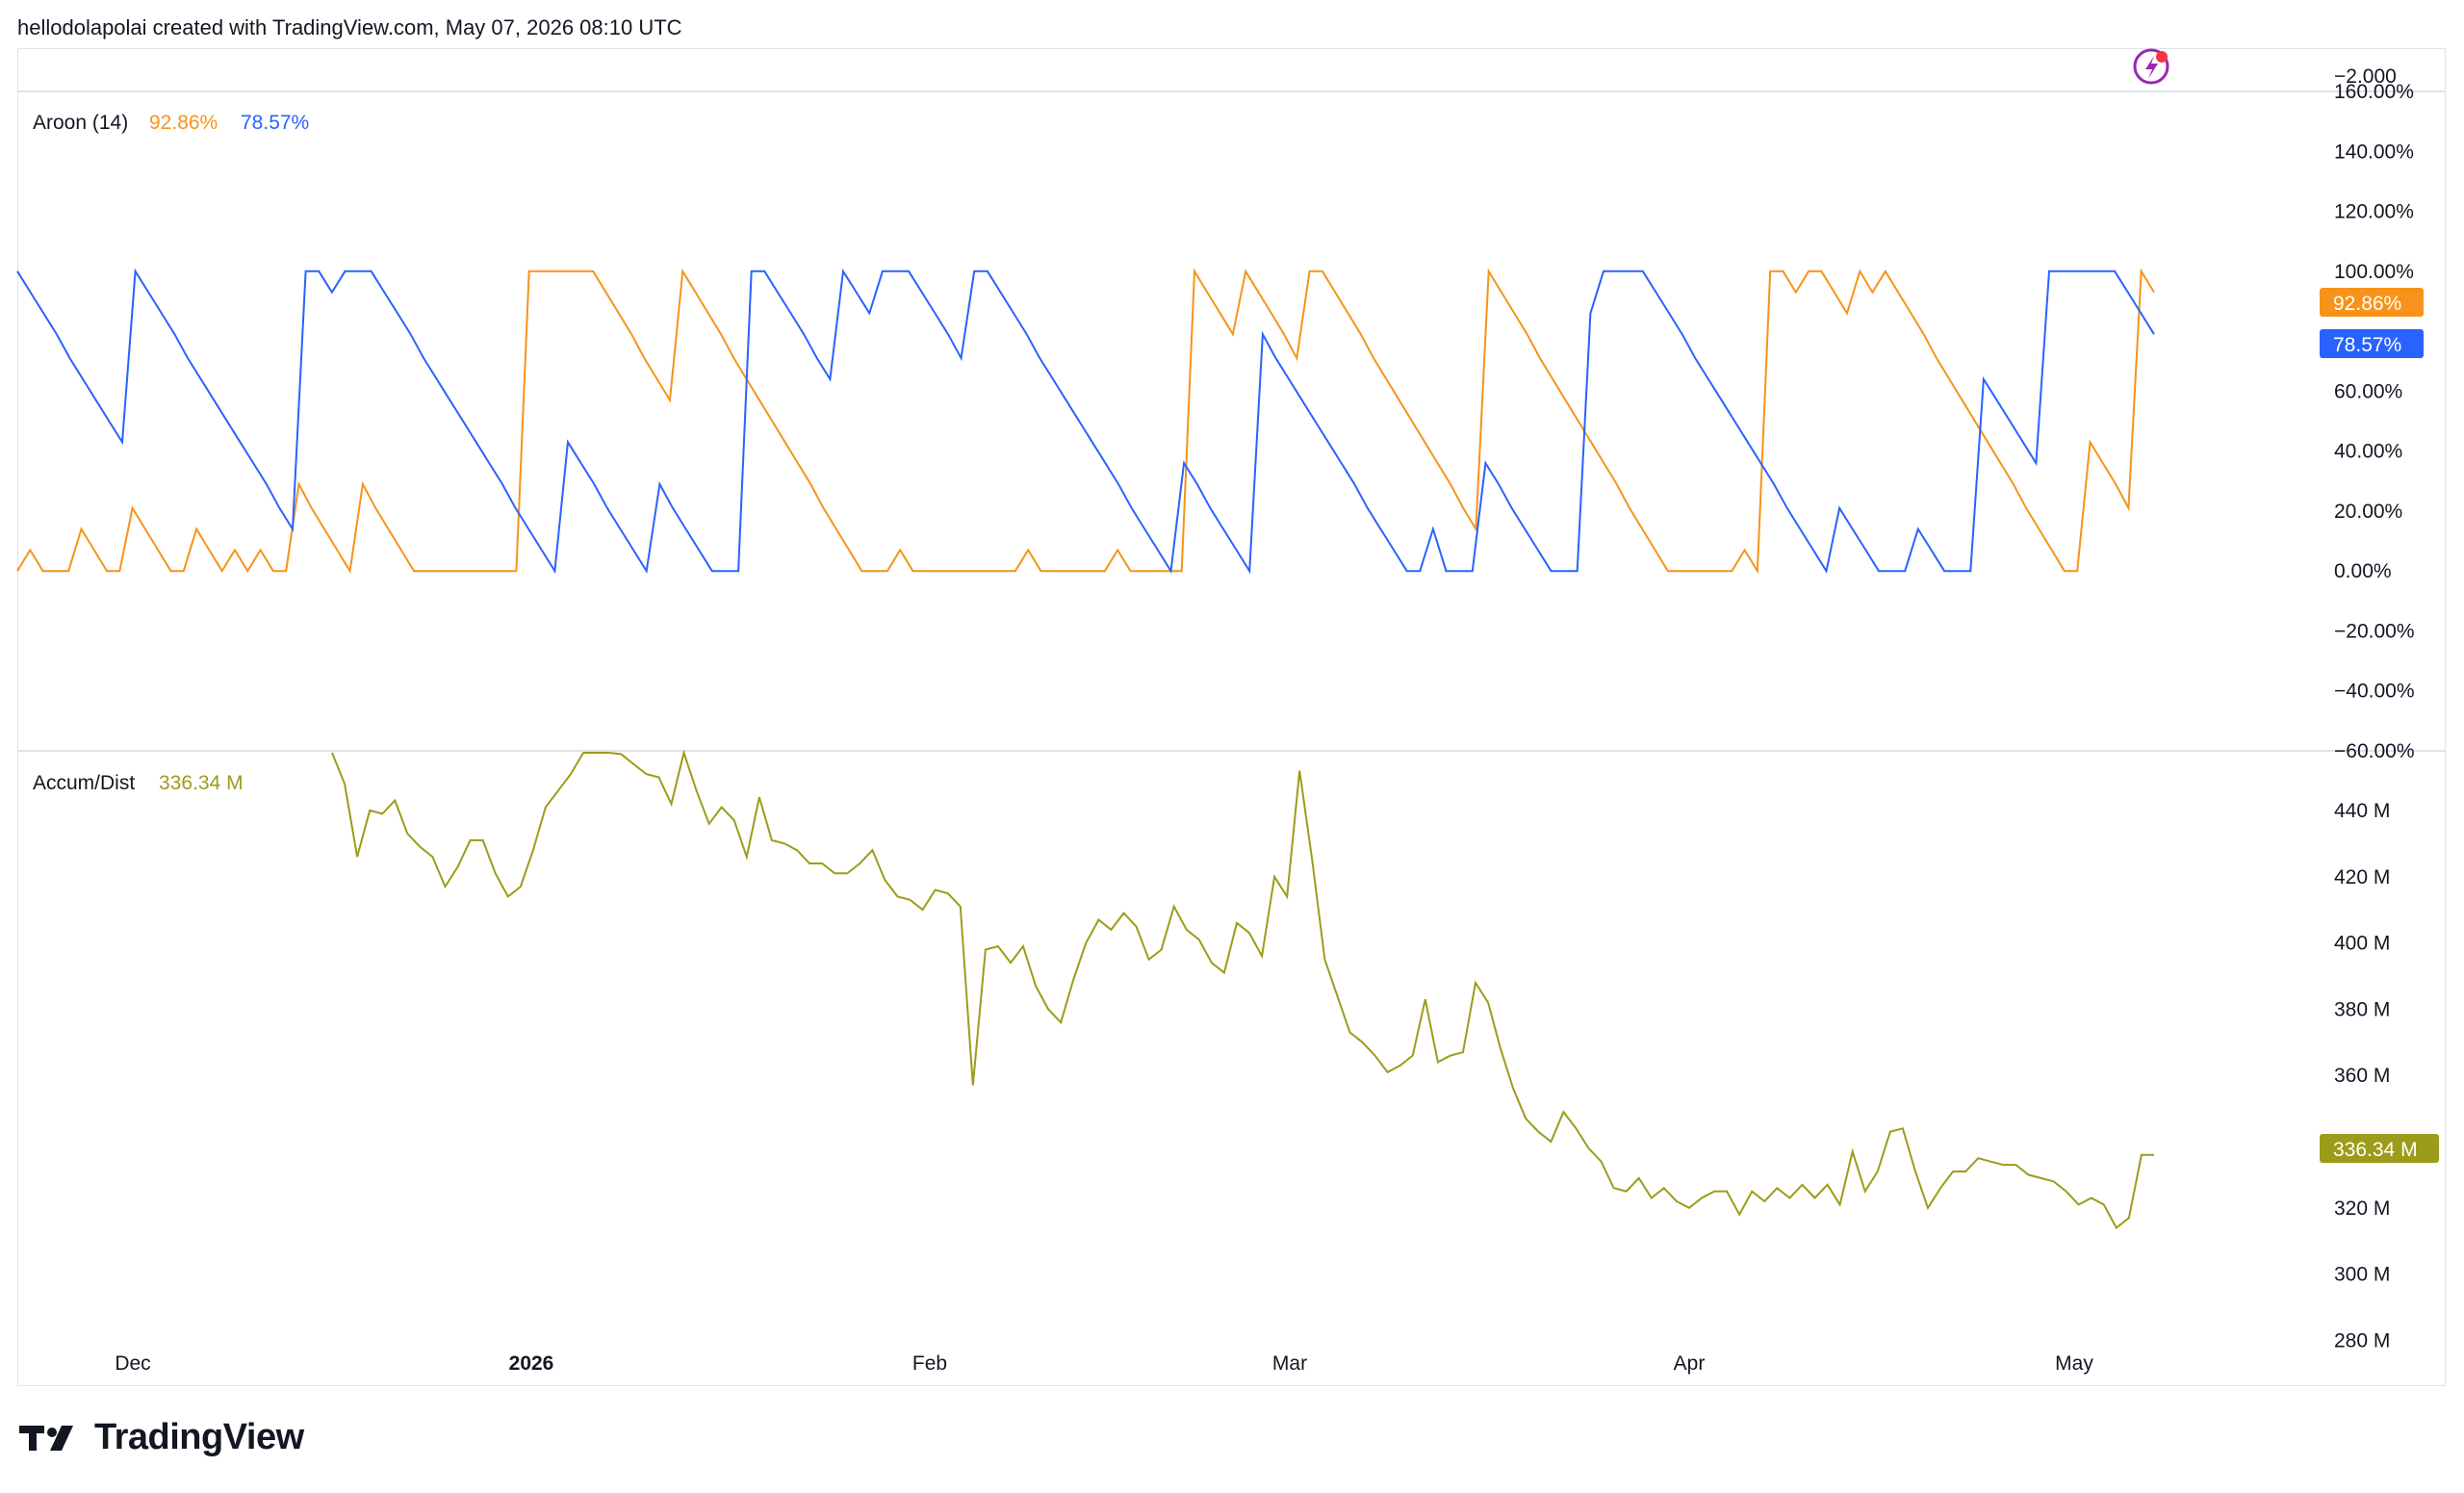 The height and width of the screenshot is (1493, 2464). Describe the element at coordinates (1289, 1363) in the screenshot. I see `time-axis-tick: Mar` at that location.